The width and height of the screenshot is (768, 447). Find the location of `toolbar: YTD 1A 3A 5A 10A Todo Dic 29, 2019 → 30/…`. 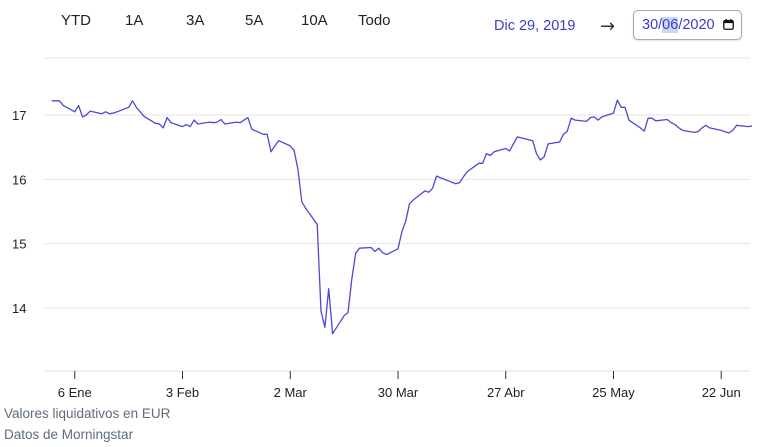

toolbar: YTD 1A 3A 5A 10A Todo Dic 29, 2019 → 30/… is located at coordinates (384, 24).